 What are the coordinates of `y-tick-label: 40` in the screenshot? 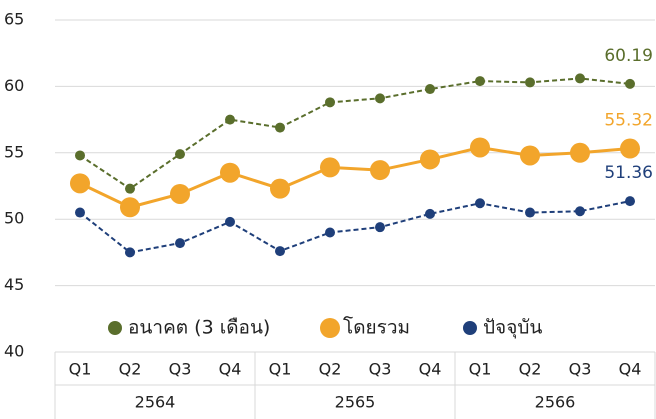 It's located at (14, 351).